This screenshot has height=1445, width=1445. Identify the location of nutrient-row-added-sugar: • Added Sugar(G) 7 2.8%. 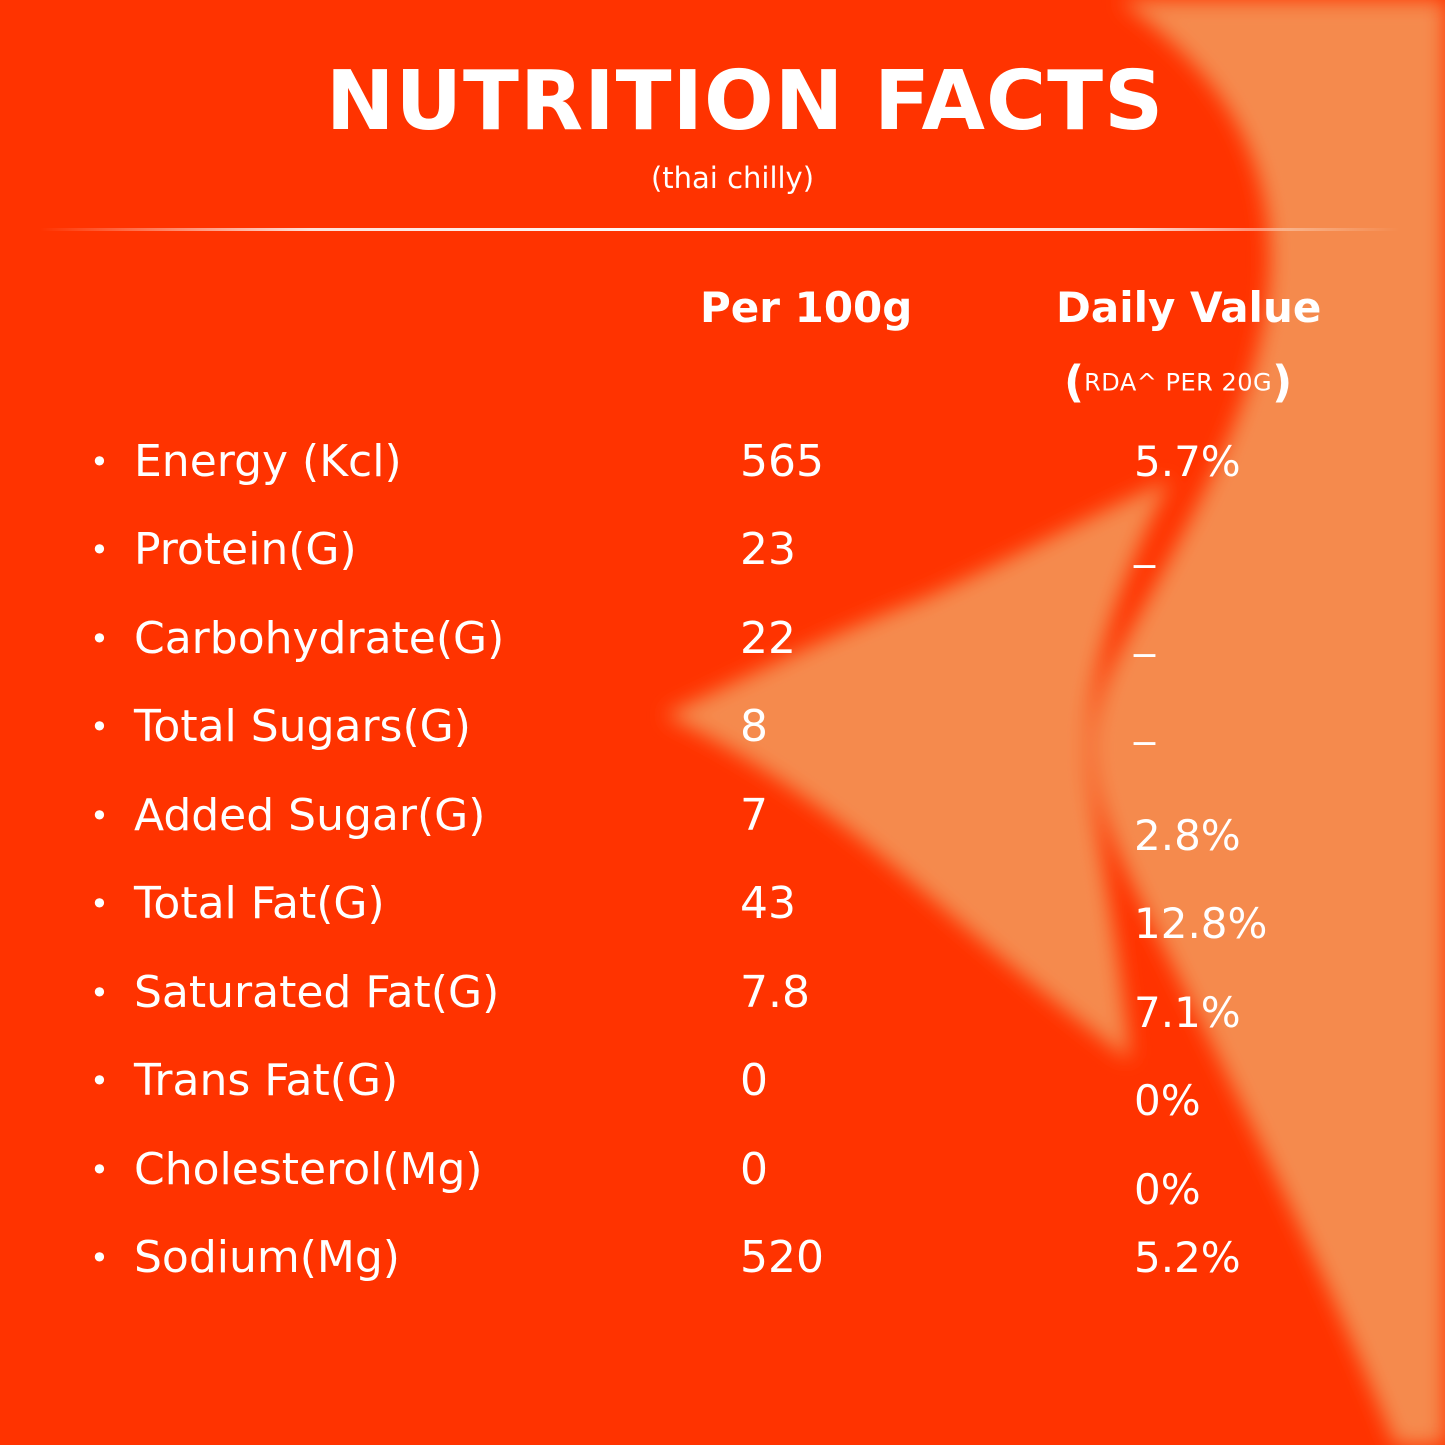
(722, 816).